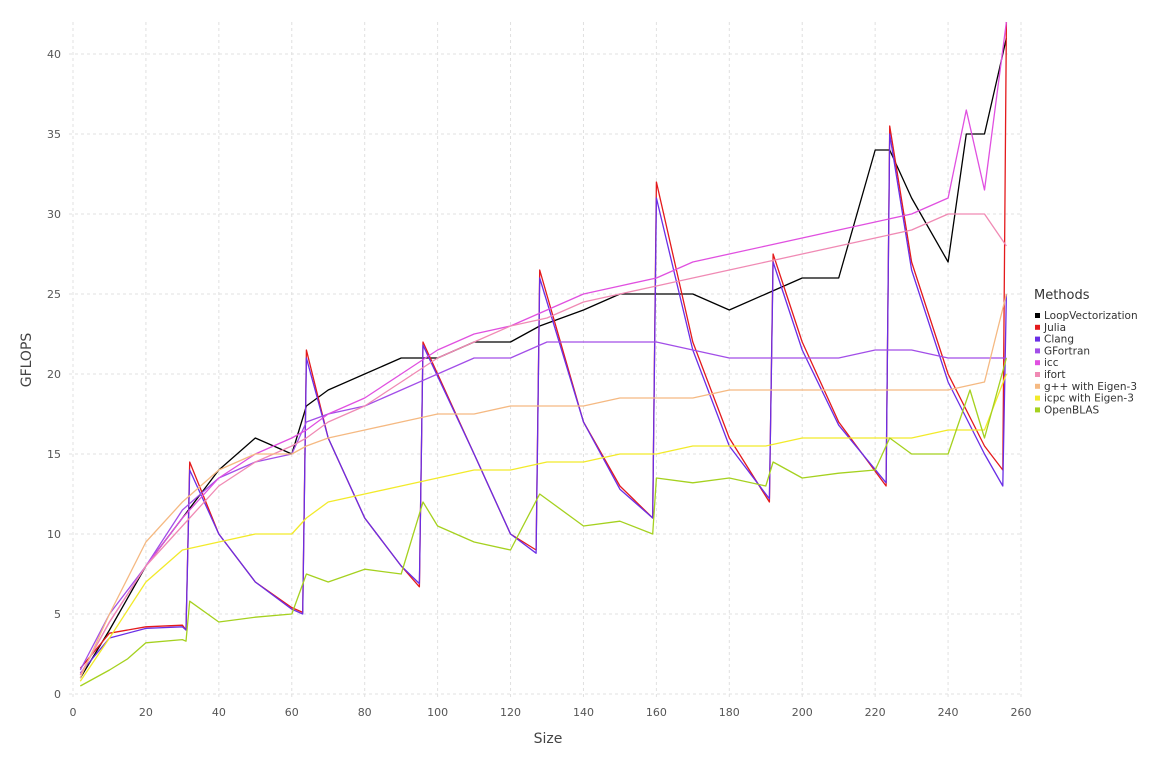  Describe the element at coordinates (54, 294) in the screenshot. I see `y-tick-label: 25` at that location.